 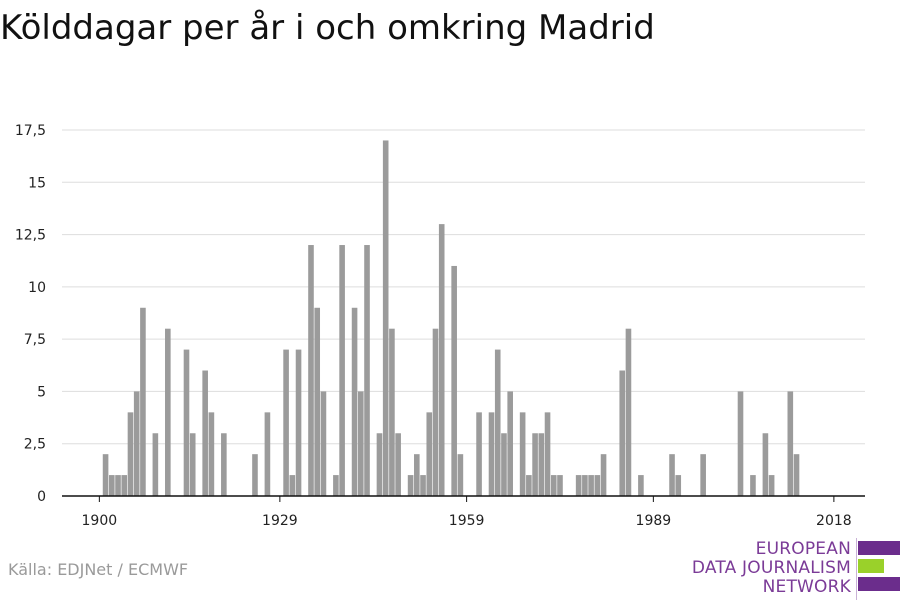 I want to click on bar-1948, so click(x=398, y=464).